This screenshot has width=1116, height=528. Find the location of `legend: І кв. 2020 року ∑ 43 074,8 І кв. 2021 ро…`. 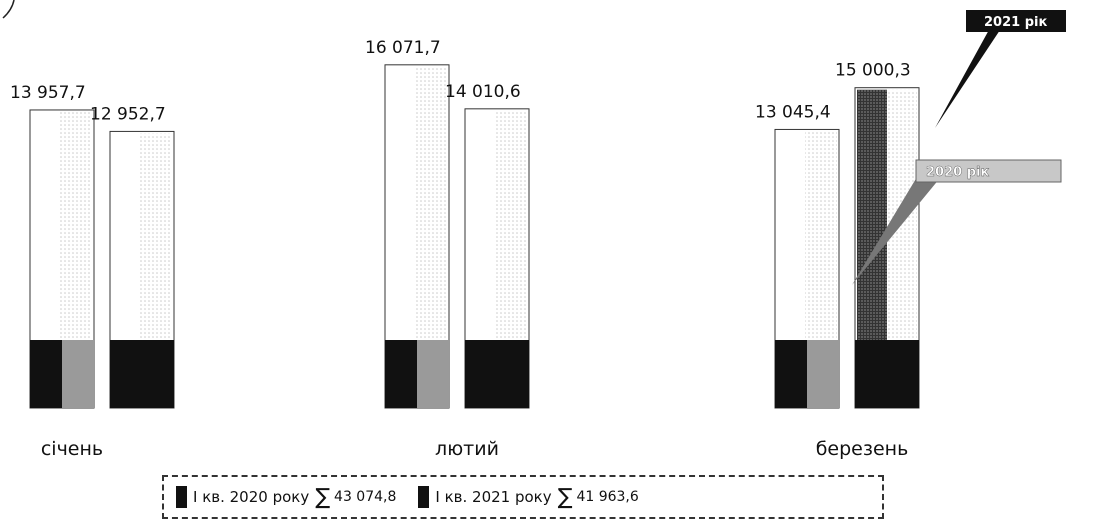

legend: І кв. 2020 року ∑ 43 074,8 І кв. 2021 ро… is located at coordinates (523, 497).